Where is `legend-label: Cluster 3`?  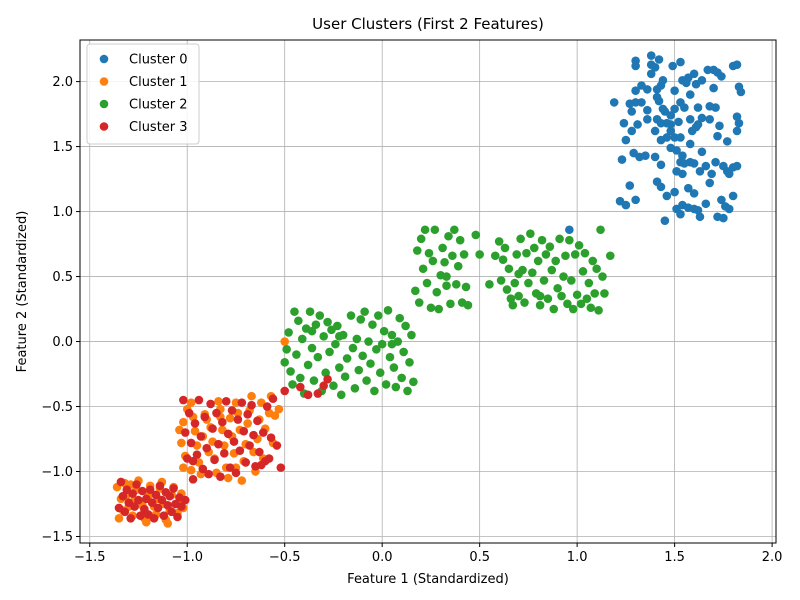 legend-label: Cluster 3 is located at coordinates (158, 127).